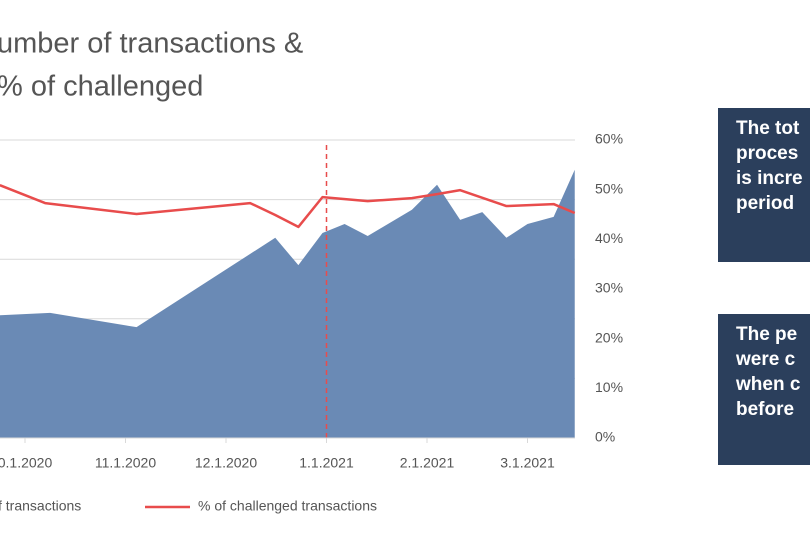  I want to click on insight-box: The tot proces is incre period, so click(764, 185).